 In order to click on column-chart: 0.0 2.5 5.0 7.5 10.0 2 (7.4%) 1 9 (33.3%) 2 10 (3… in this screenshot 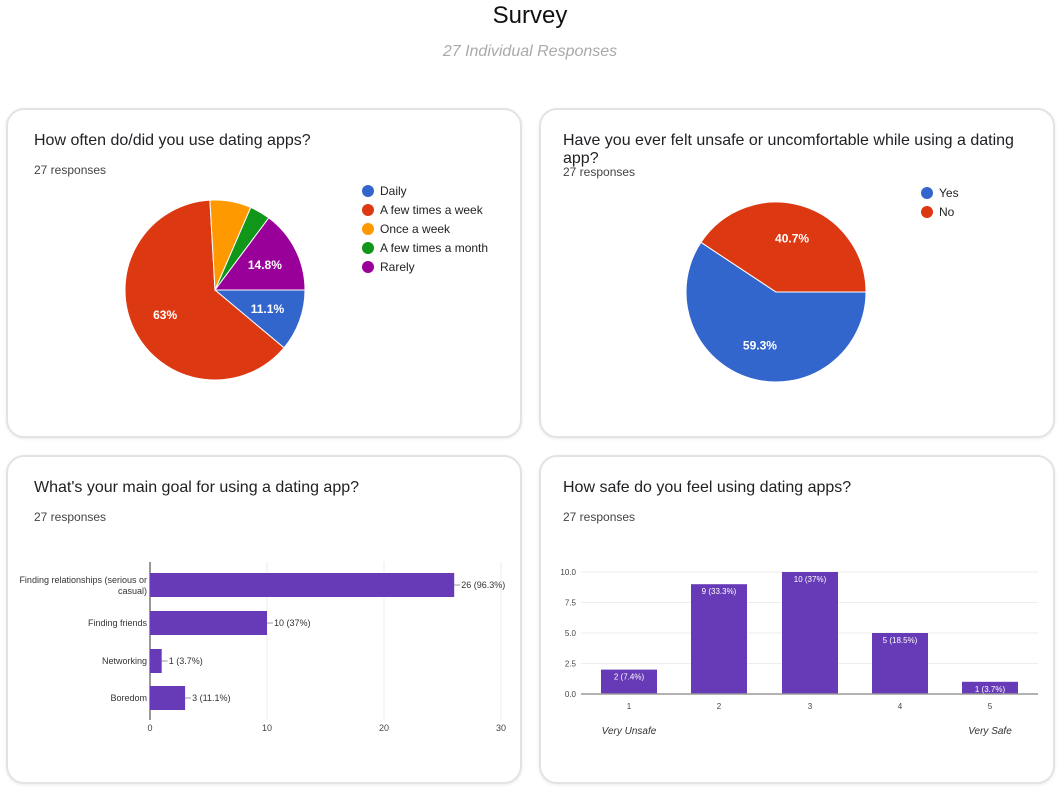, I will do `click(799, 652)`.